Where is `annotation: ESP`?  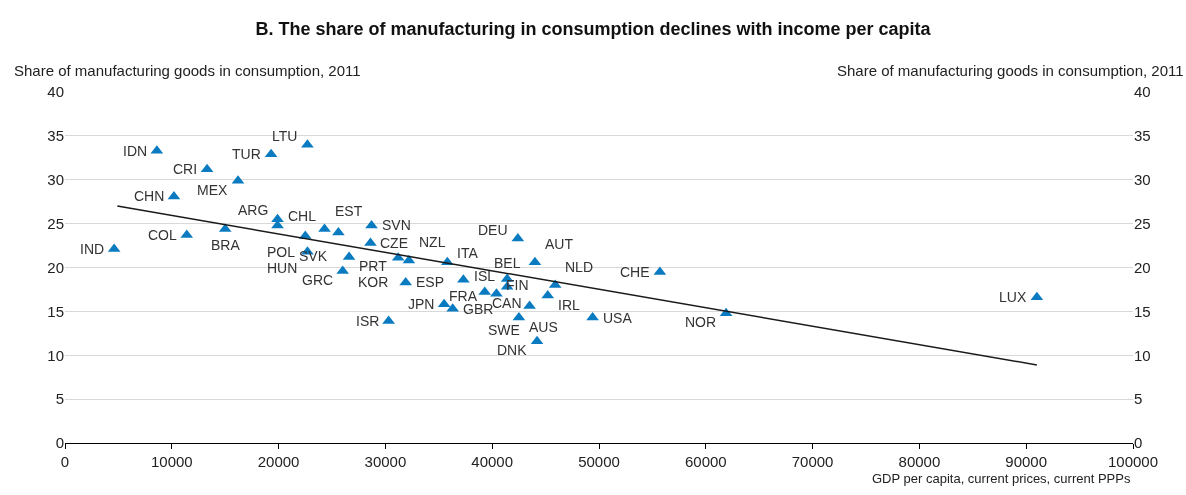 annotation: ESP is located at coordinates (430, 282).